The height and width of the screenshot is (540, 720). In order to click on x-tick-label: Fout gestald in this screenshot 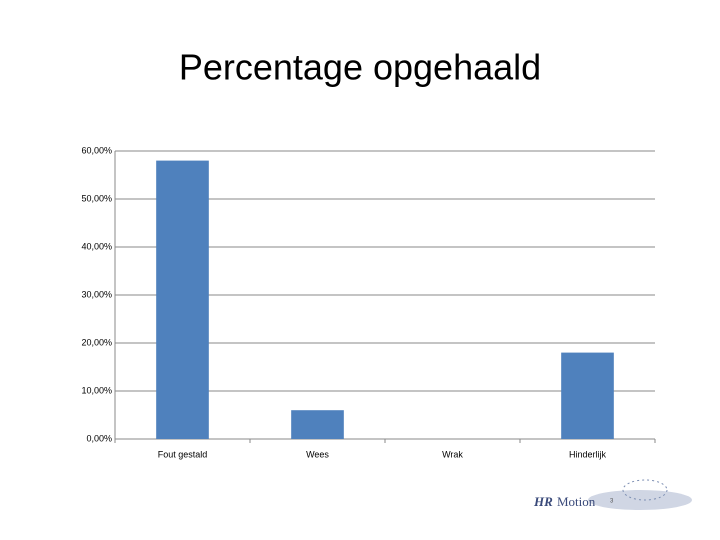, I will do `click(183, 454)`.